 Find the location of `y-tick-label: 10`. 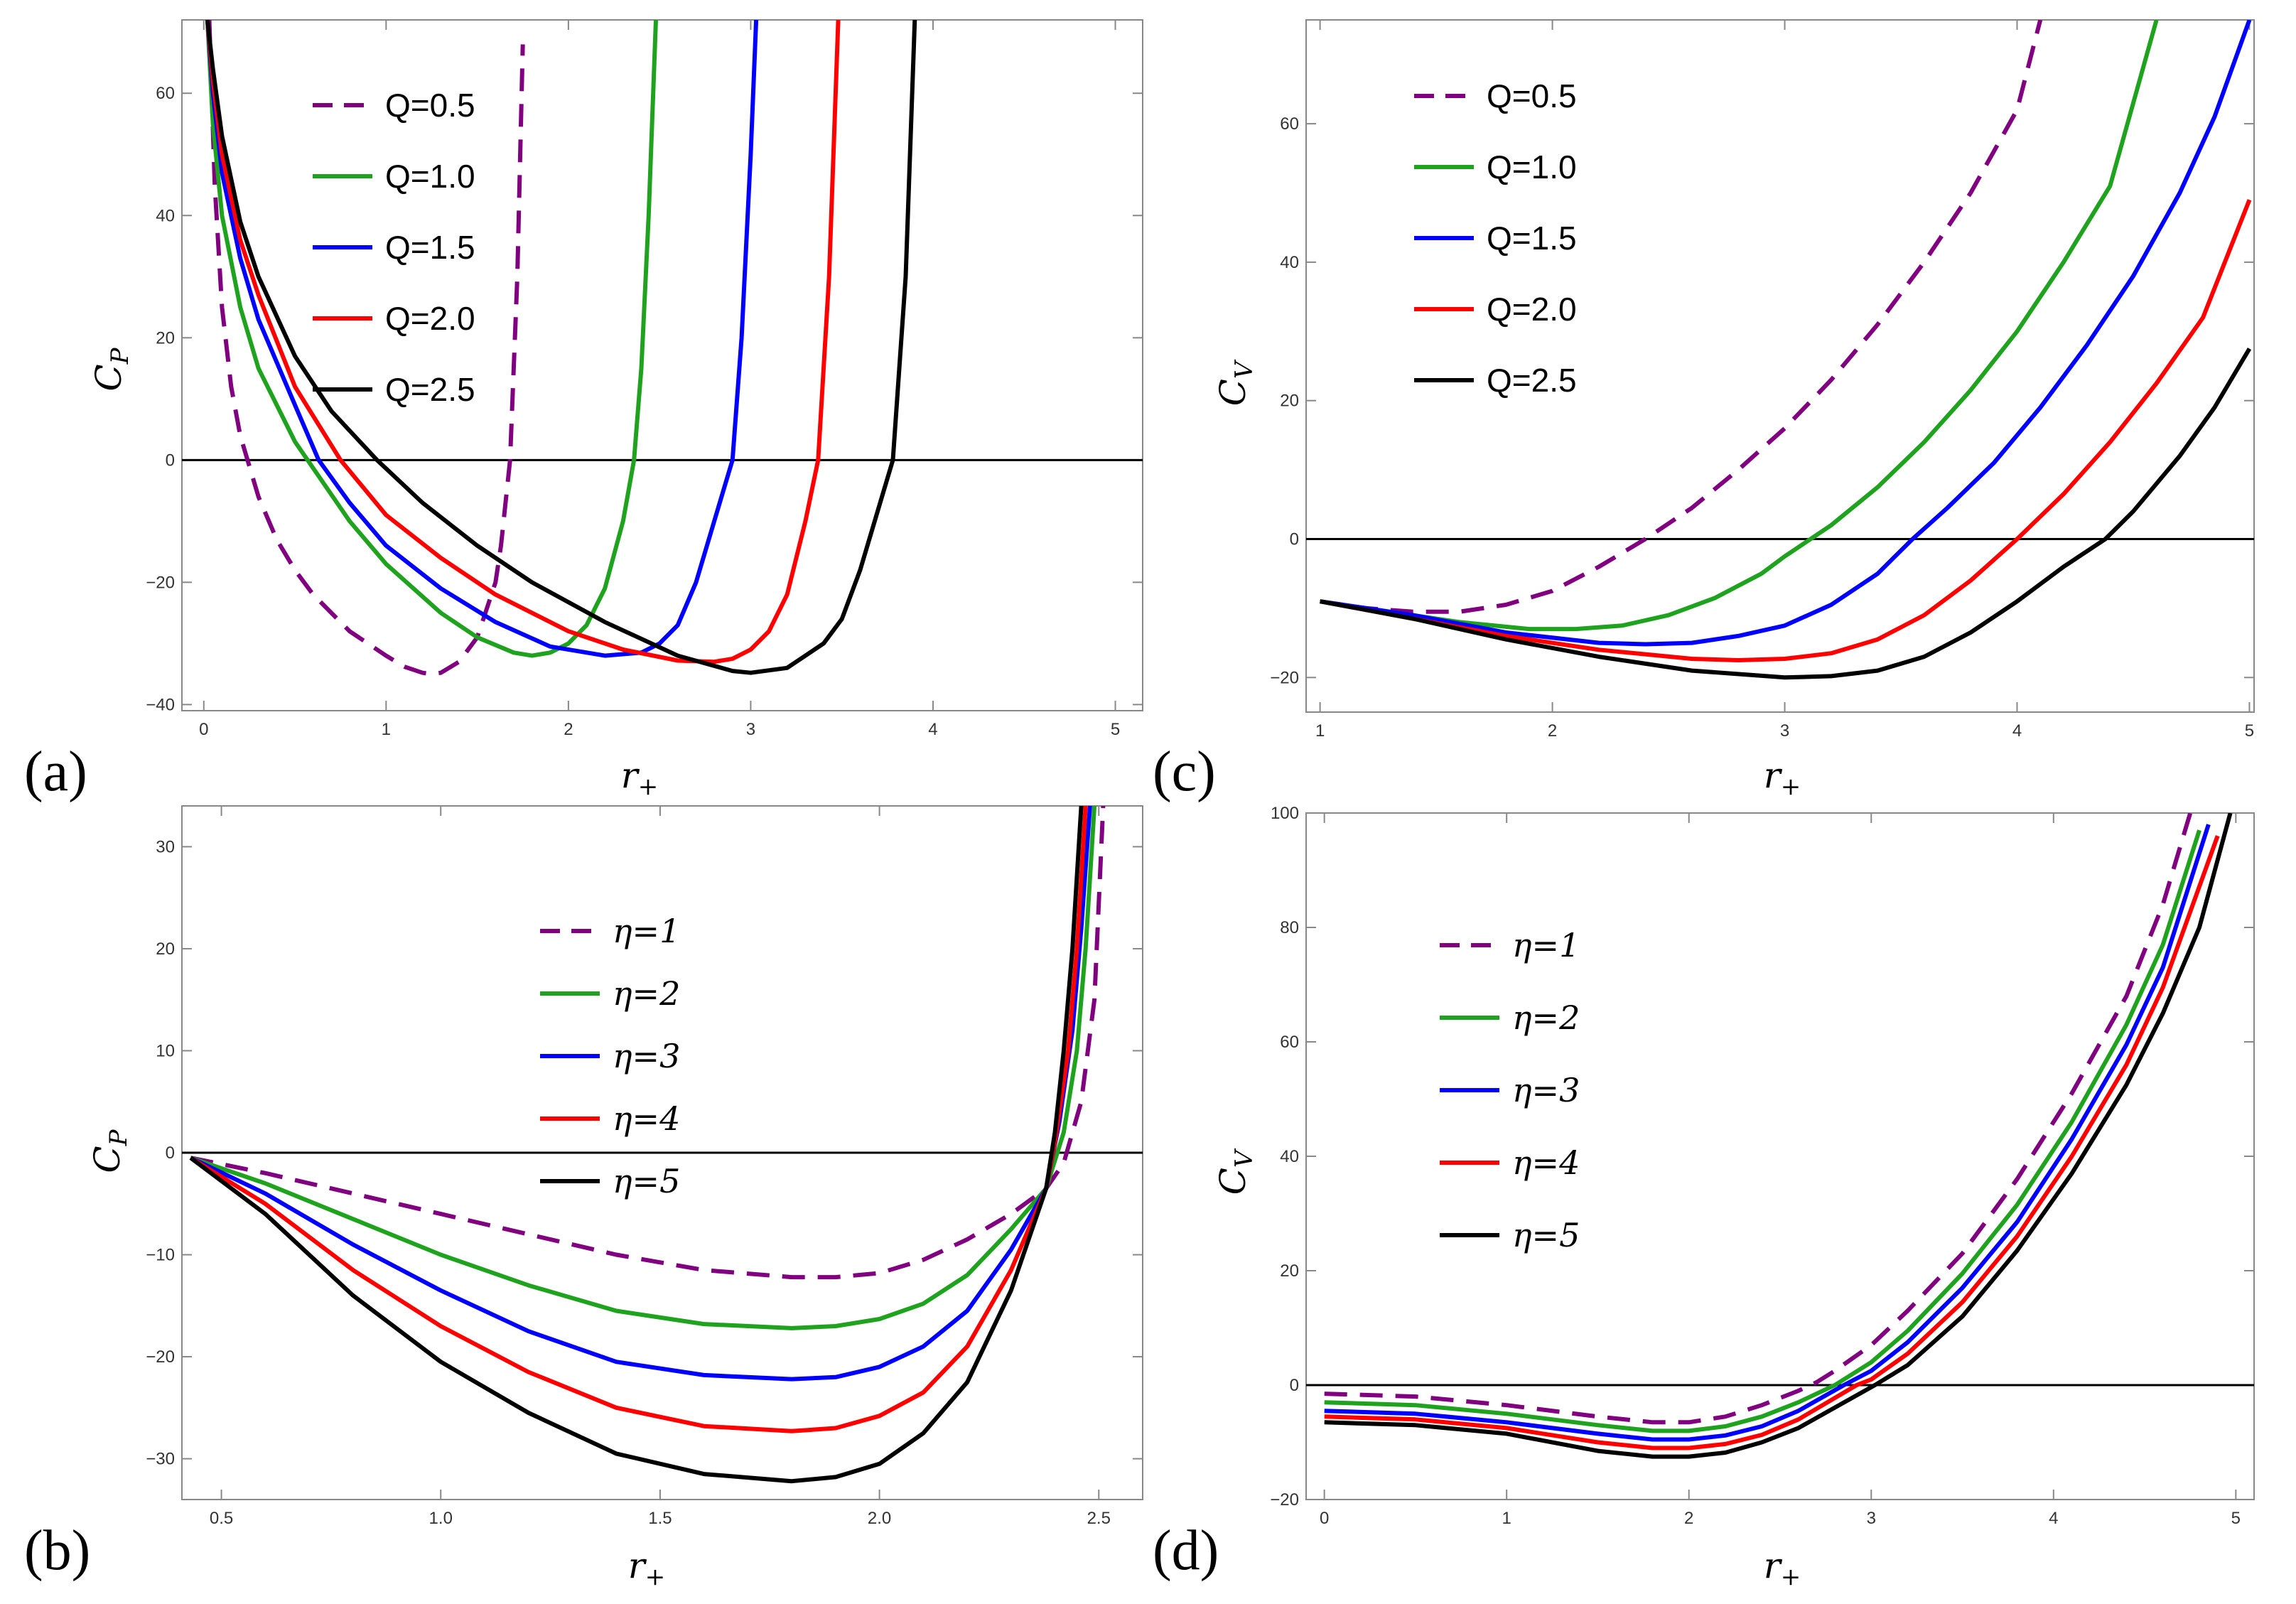

y-tick-label: 10 is located at coordinates (165, 1050).